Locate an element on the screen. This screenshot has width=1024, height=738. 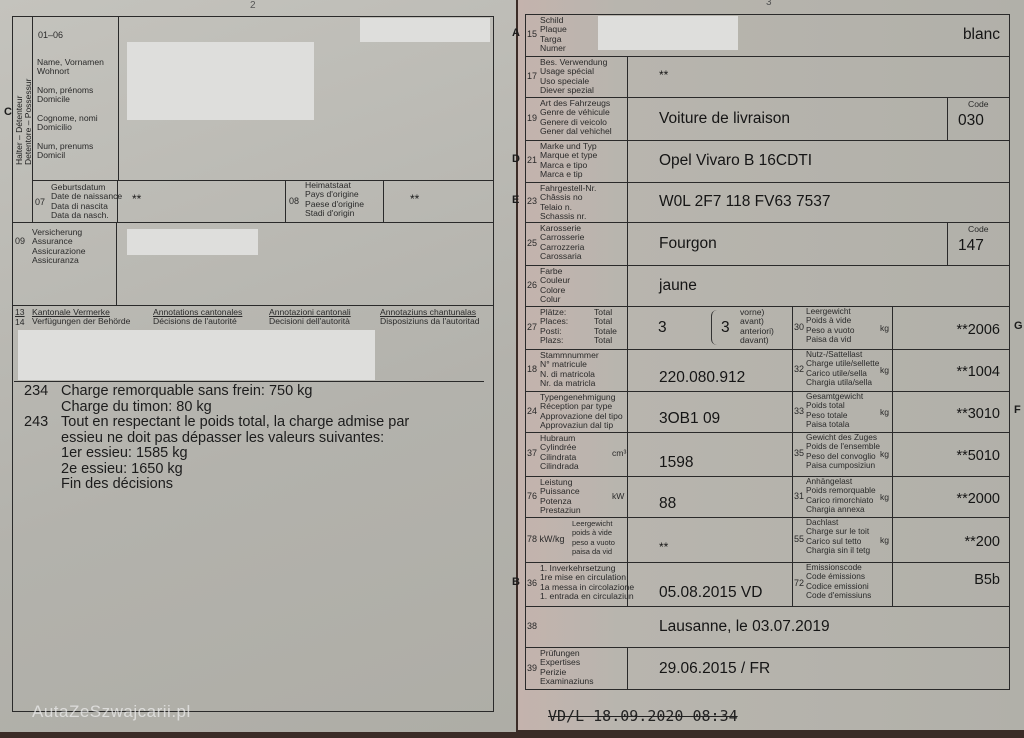
seats-total-value: 3 is located at coordinates (662, 327).